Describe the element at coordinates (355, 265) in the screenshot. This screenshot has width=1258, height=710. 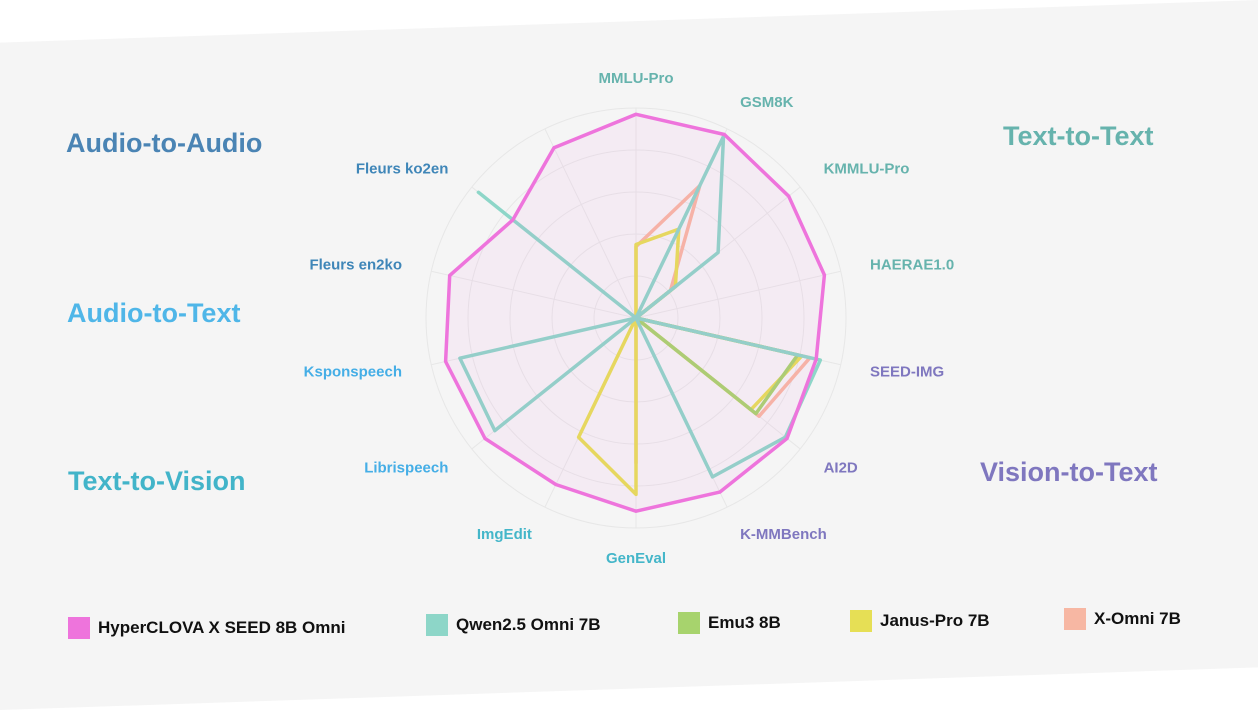
I see `axis-label: Fleurs en2ko` at that location.